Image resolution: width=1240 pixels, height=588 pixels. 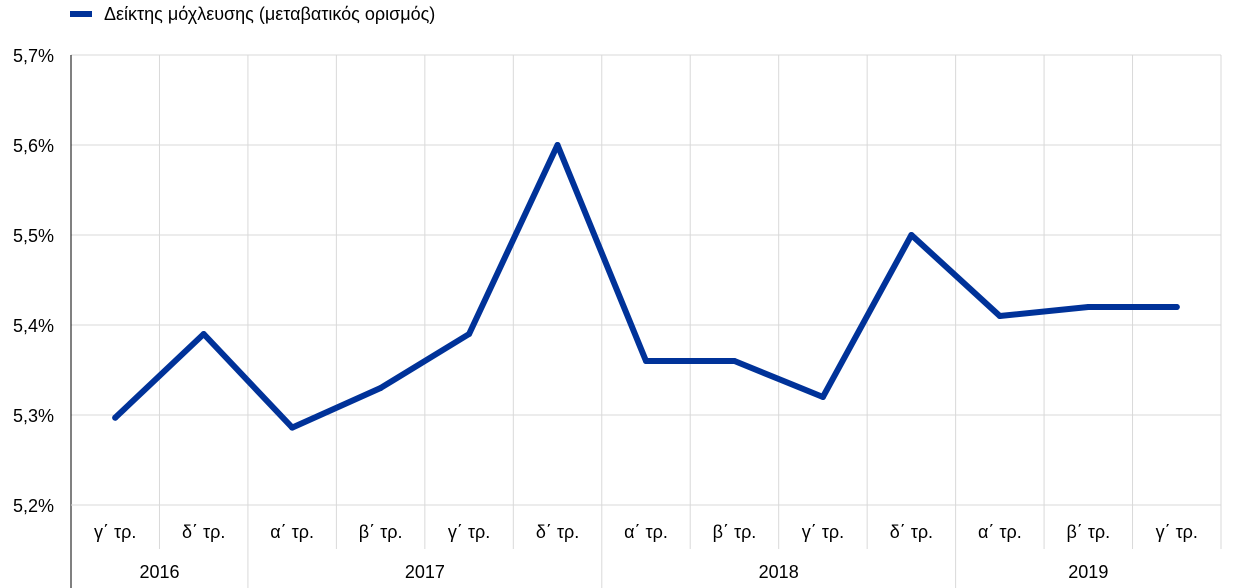 I want to click on y-tick-label: 5,7%, so click(x=33, y=56).